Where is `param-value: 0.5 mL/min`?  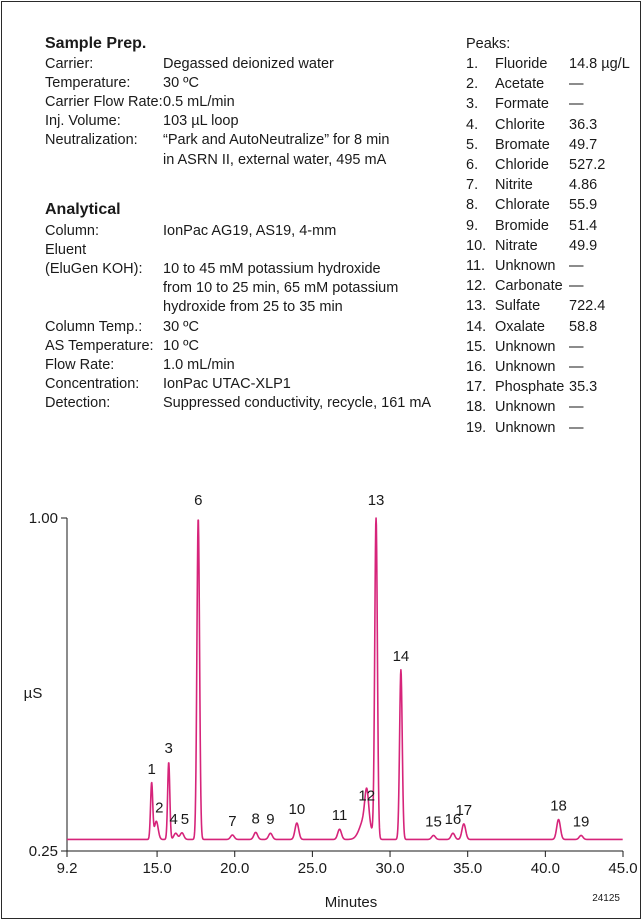
param-value: 0.5 mL/min is located at coordinates (199, 102).